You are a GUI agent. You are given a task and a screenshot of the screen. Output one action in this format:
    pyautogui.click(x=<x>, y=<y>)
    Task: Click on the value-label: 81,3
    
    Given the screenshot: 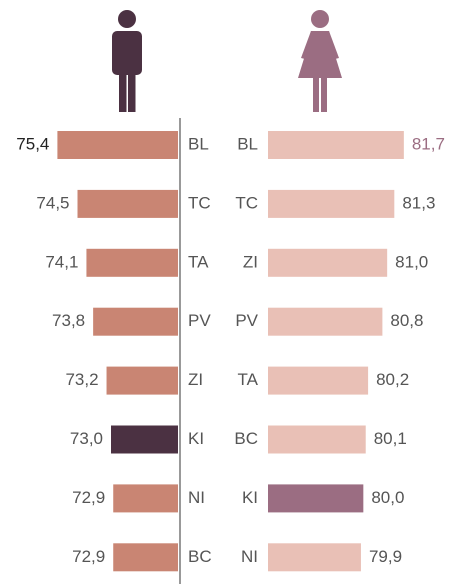 What is the action you would take?
    pyautogui.click(x=418, y=202)
    